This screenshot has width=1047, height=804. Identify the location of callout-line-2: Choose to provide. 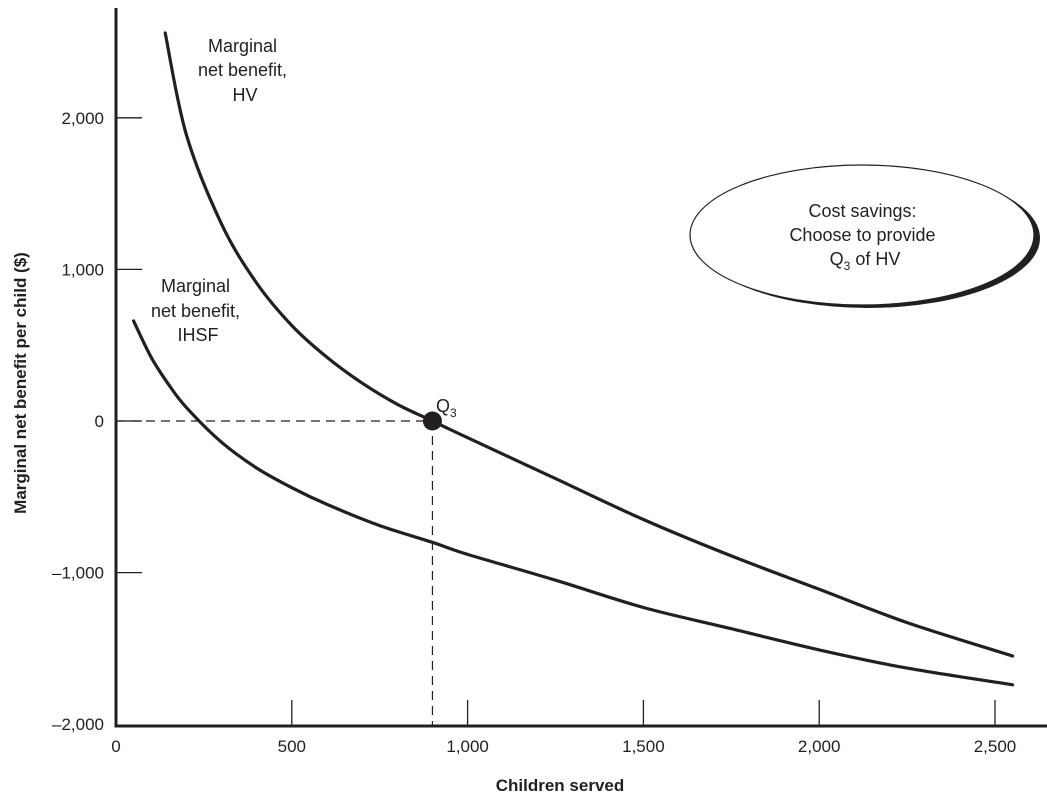
(862, 235).